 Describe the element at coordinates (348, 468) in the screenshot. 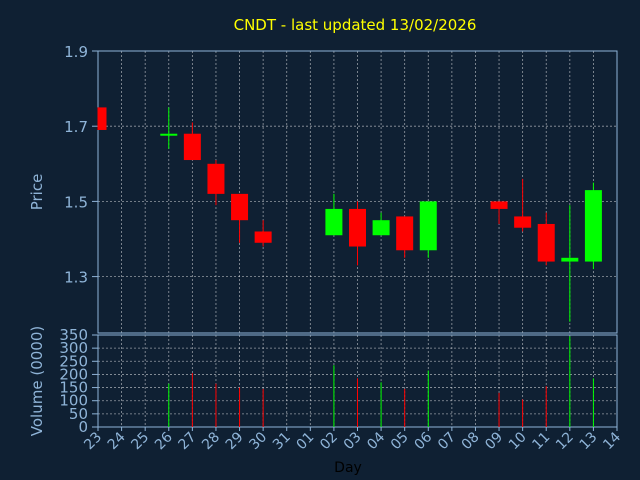

I see `x-axis-label: Day` at that location.